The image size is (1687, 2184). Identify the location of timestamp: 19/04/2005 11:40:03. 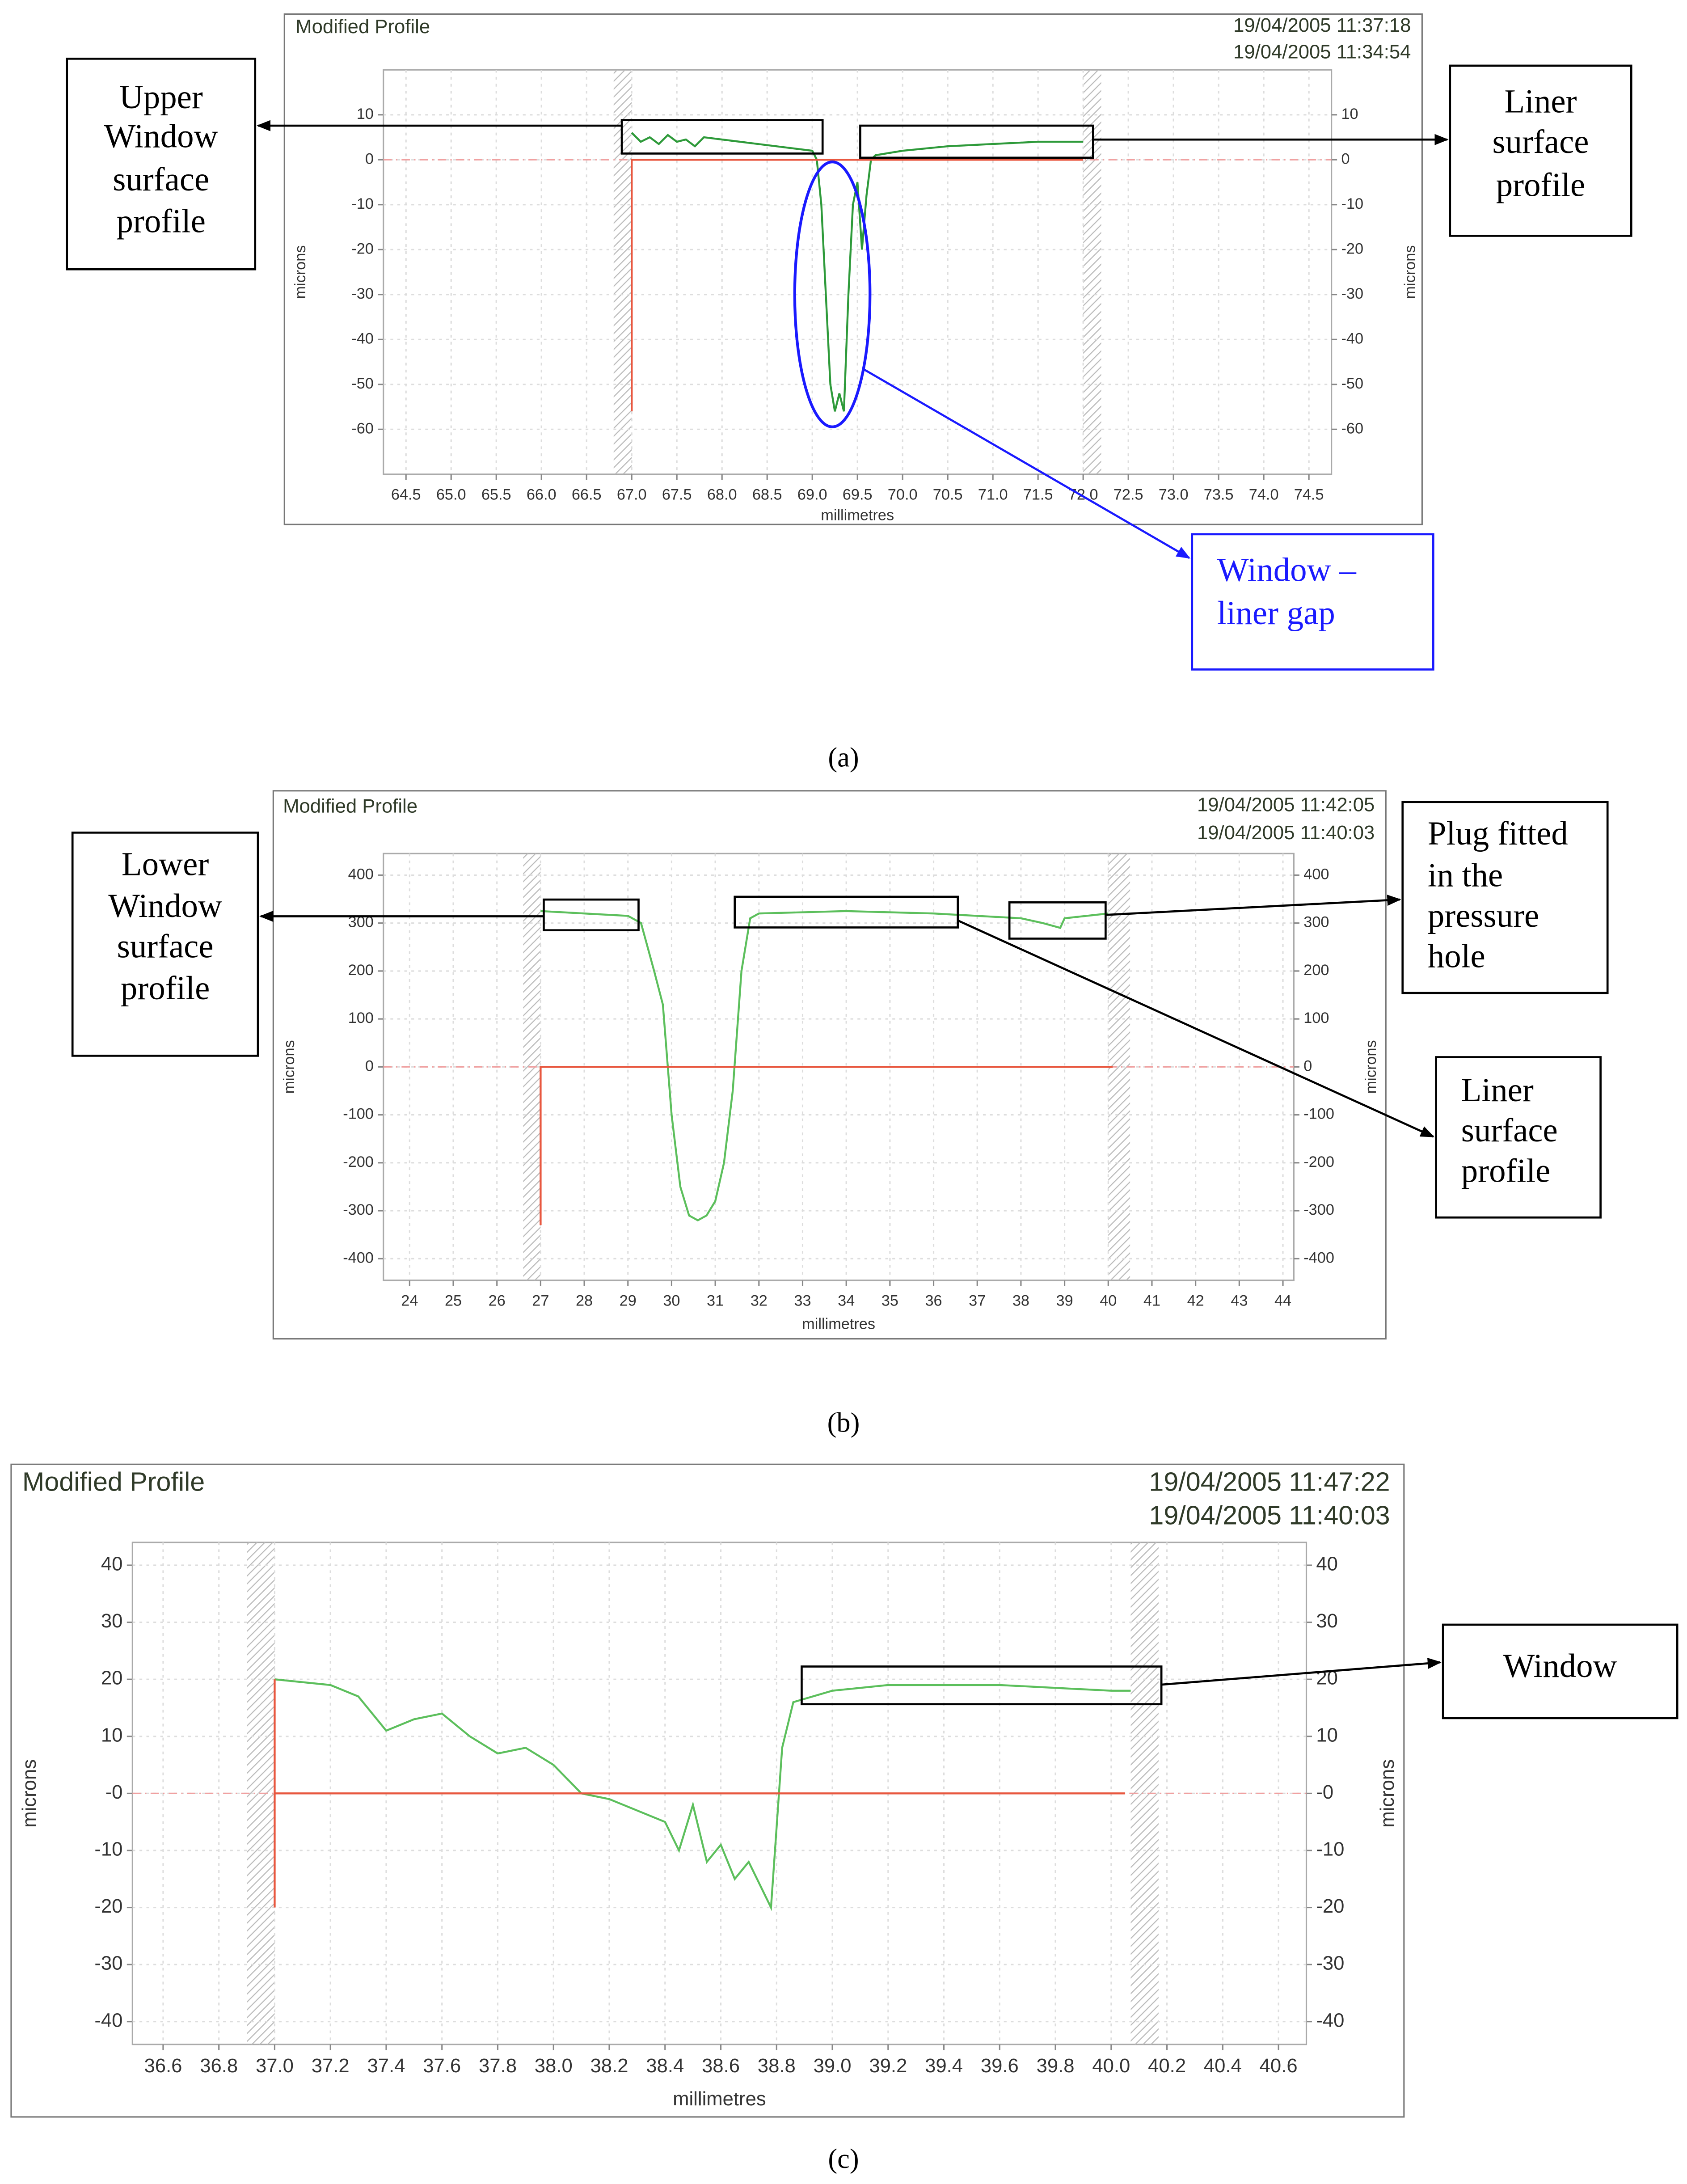
(1269, 1515).